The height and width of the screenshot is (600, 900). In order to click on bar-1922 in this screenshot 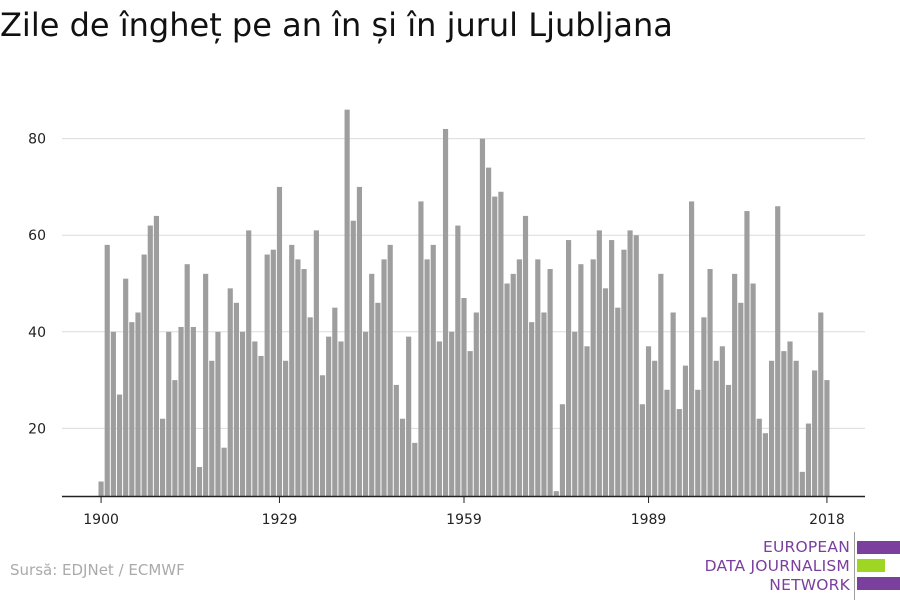, I will do `click(236, 399)`.